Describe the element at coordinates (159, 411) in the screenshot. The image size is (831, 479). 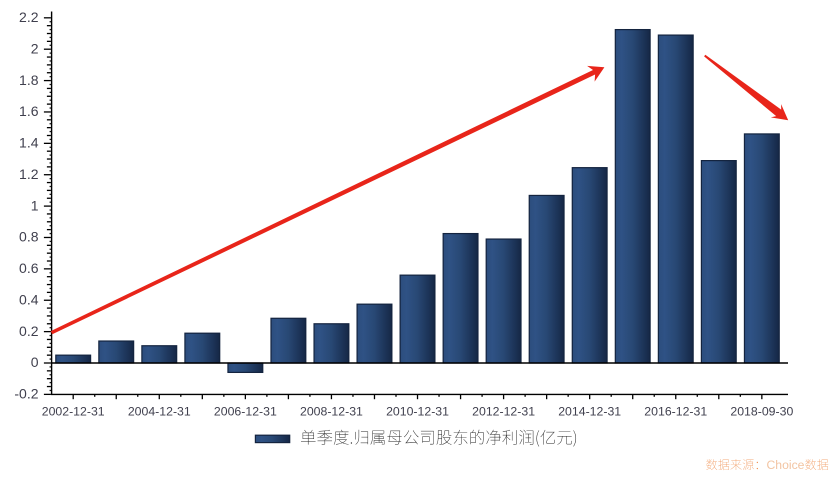
I see `svg-text: 2004-12-31` at that location.